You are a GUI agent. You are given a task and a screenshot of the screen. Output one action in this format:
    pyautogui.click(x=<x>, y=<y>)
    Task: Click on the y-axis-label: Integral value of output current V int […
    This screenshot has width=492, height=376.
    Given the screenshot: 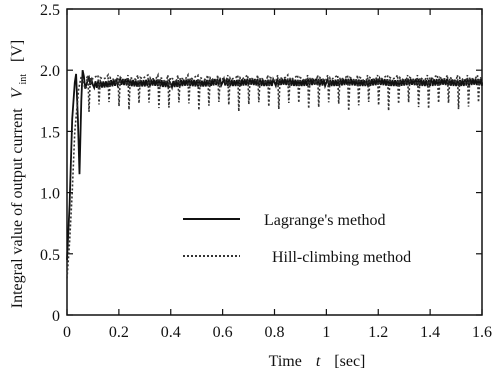 What is the action you would take?
    pyautogui.click(x=19, y=174)
    